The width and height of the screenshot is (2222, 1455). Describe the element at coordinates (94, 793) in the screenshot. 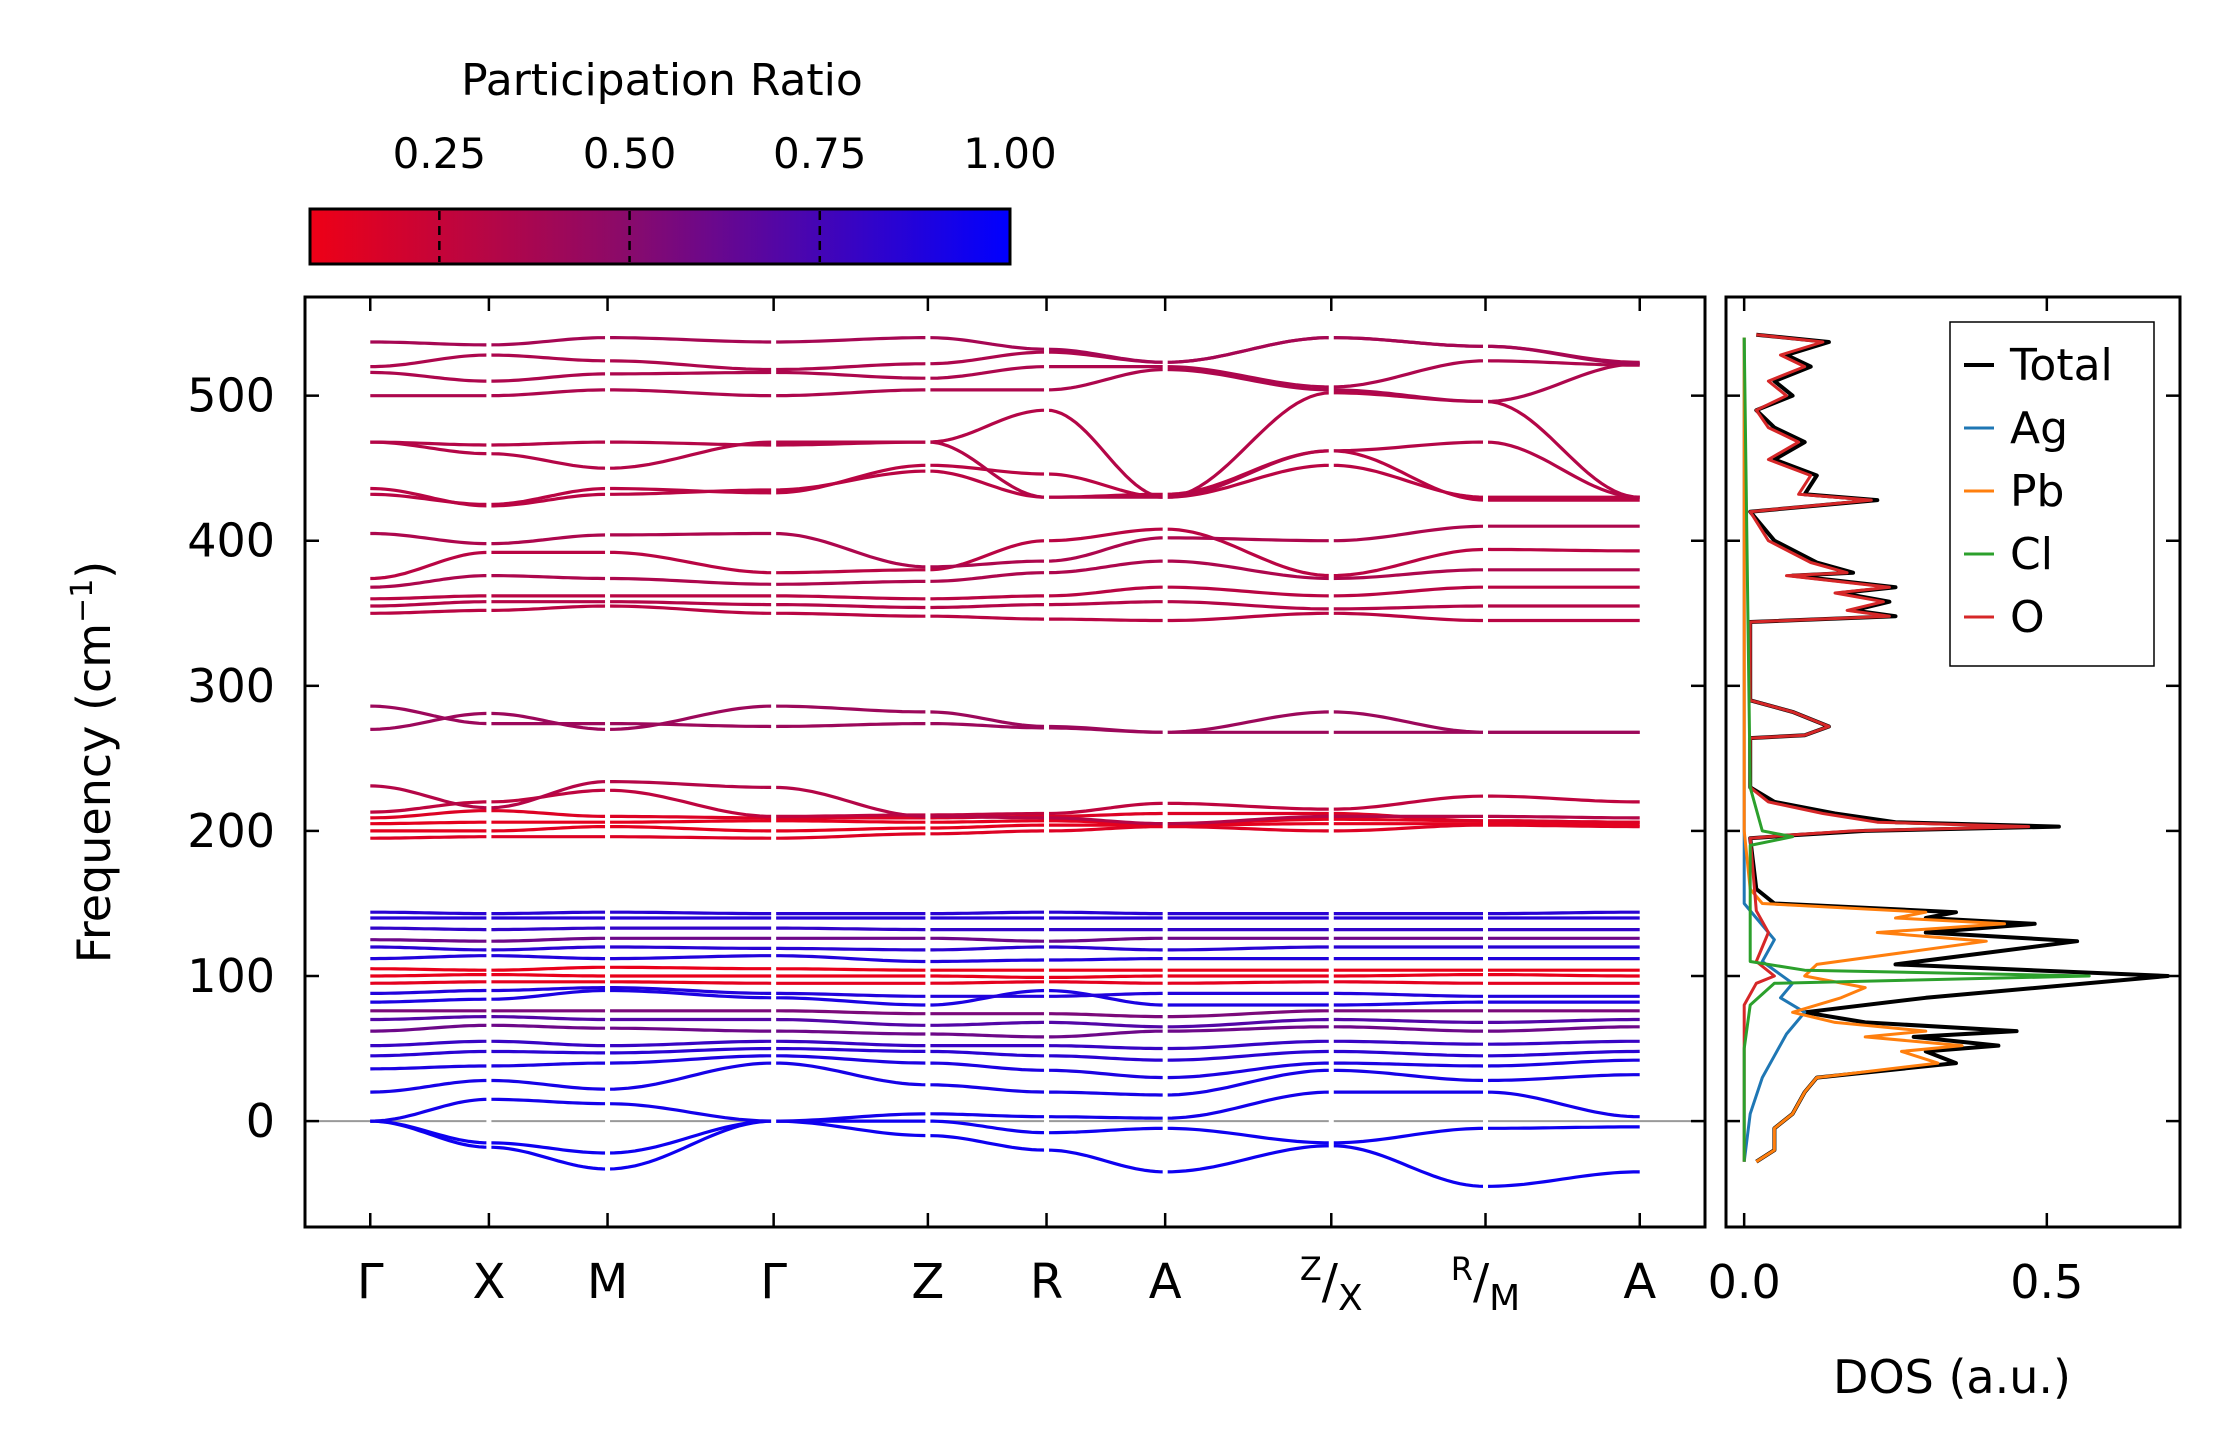

I see `y-axis-label-main: Frequency (cm` at that location.